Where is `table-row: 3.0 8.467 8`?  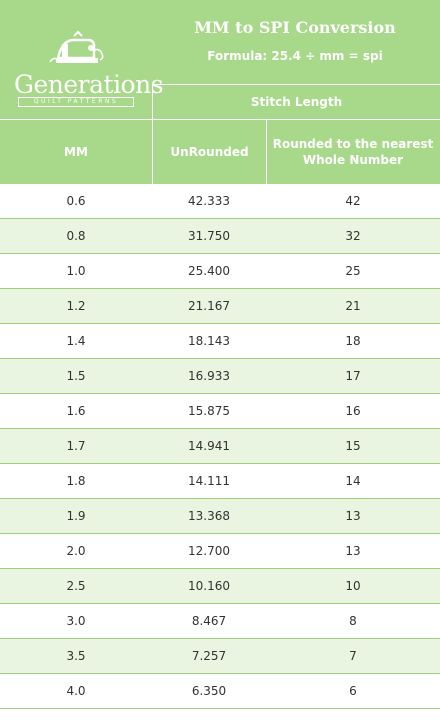
table-row: 3.0 8.467 8 is located at coordinates (220, 621).